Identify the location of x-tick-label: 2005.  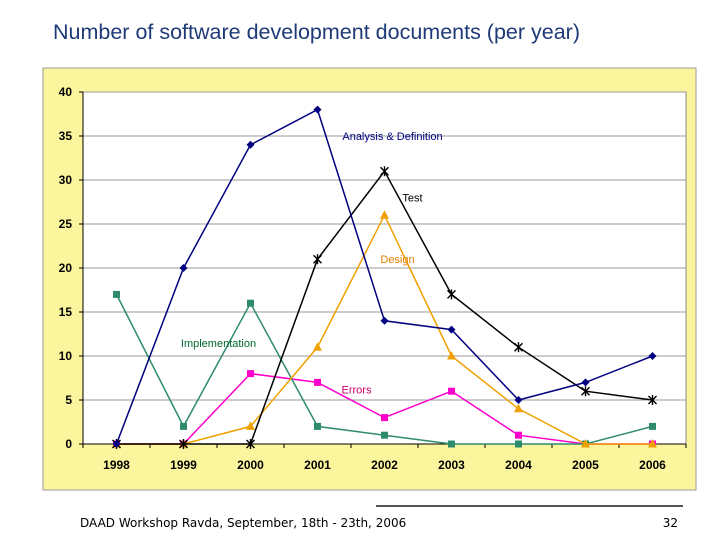
(585, 465).